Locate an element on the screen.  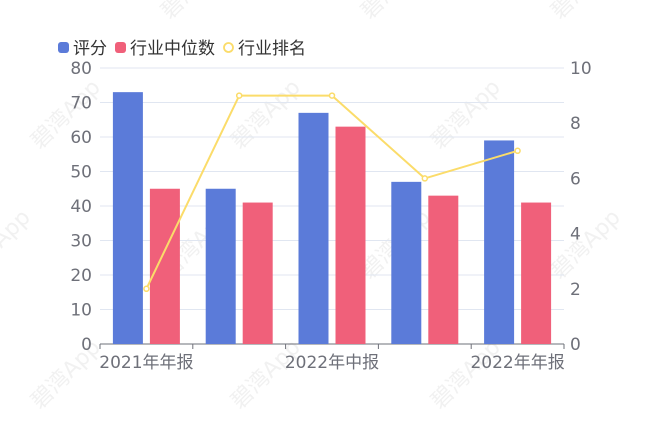
legend-item-label: 评分 is located at coordinates (90, 49).